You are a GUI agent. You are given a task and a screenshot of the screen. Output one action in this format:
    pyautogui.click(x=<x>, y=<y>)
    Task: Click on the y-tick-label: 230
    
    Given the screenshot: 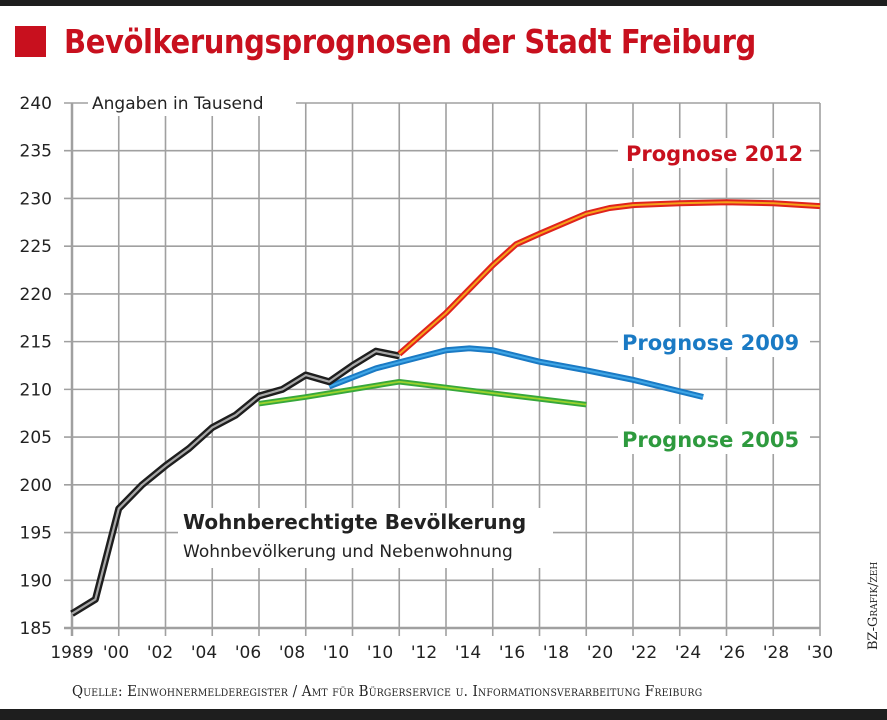 What is the action you would take?
    pyautogui.click(x=36, y=199)
    